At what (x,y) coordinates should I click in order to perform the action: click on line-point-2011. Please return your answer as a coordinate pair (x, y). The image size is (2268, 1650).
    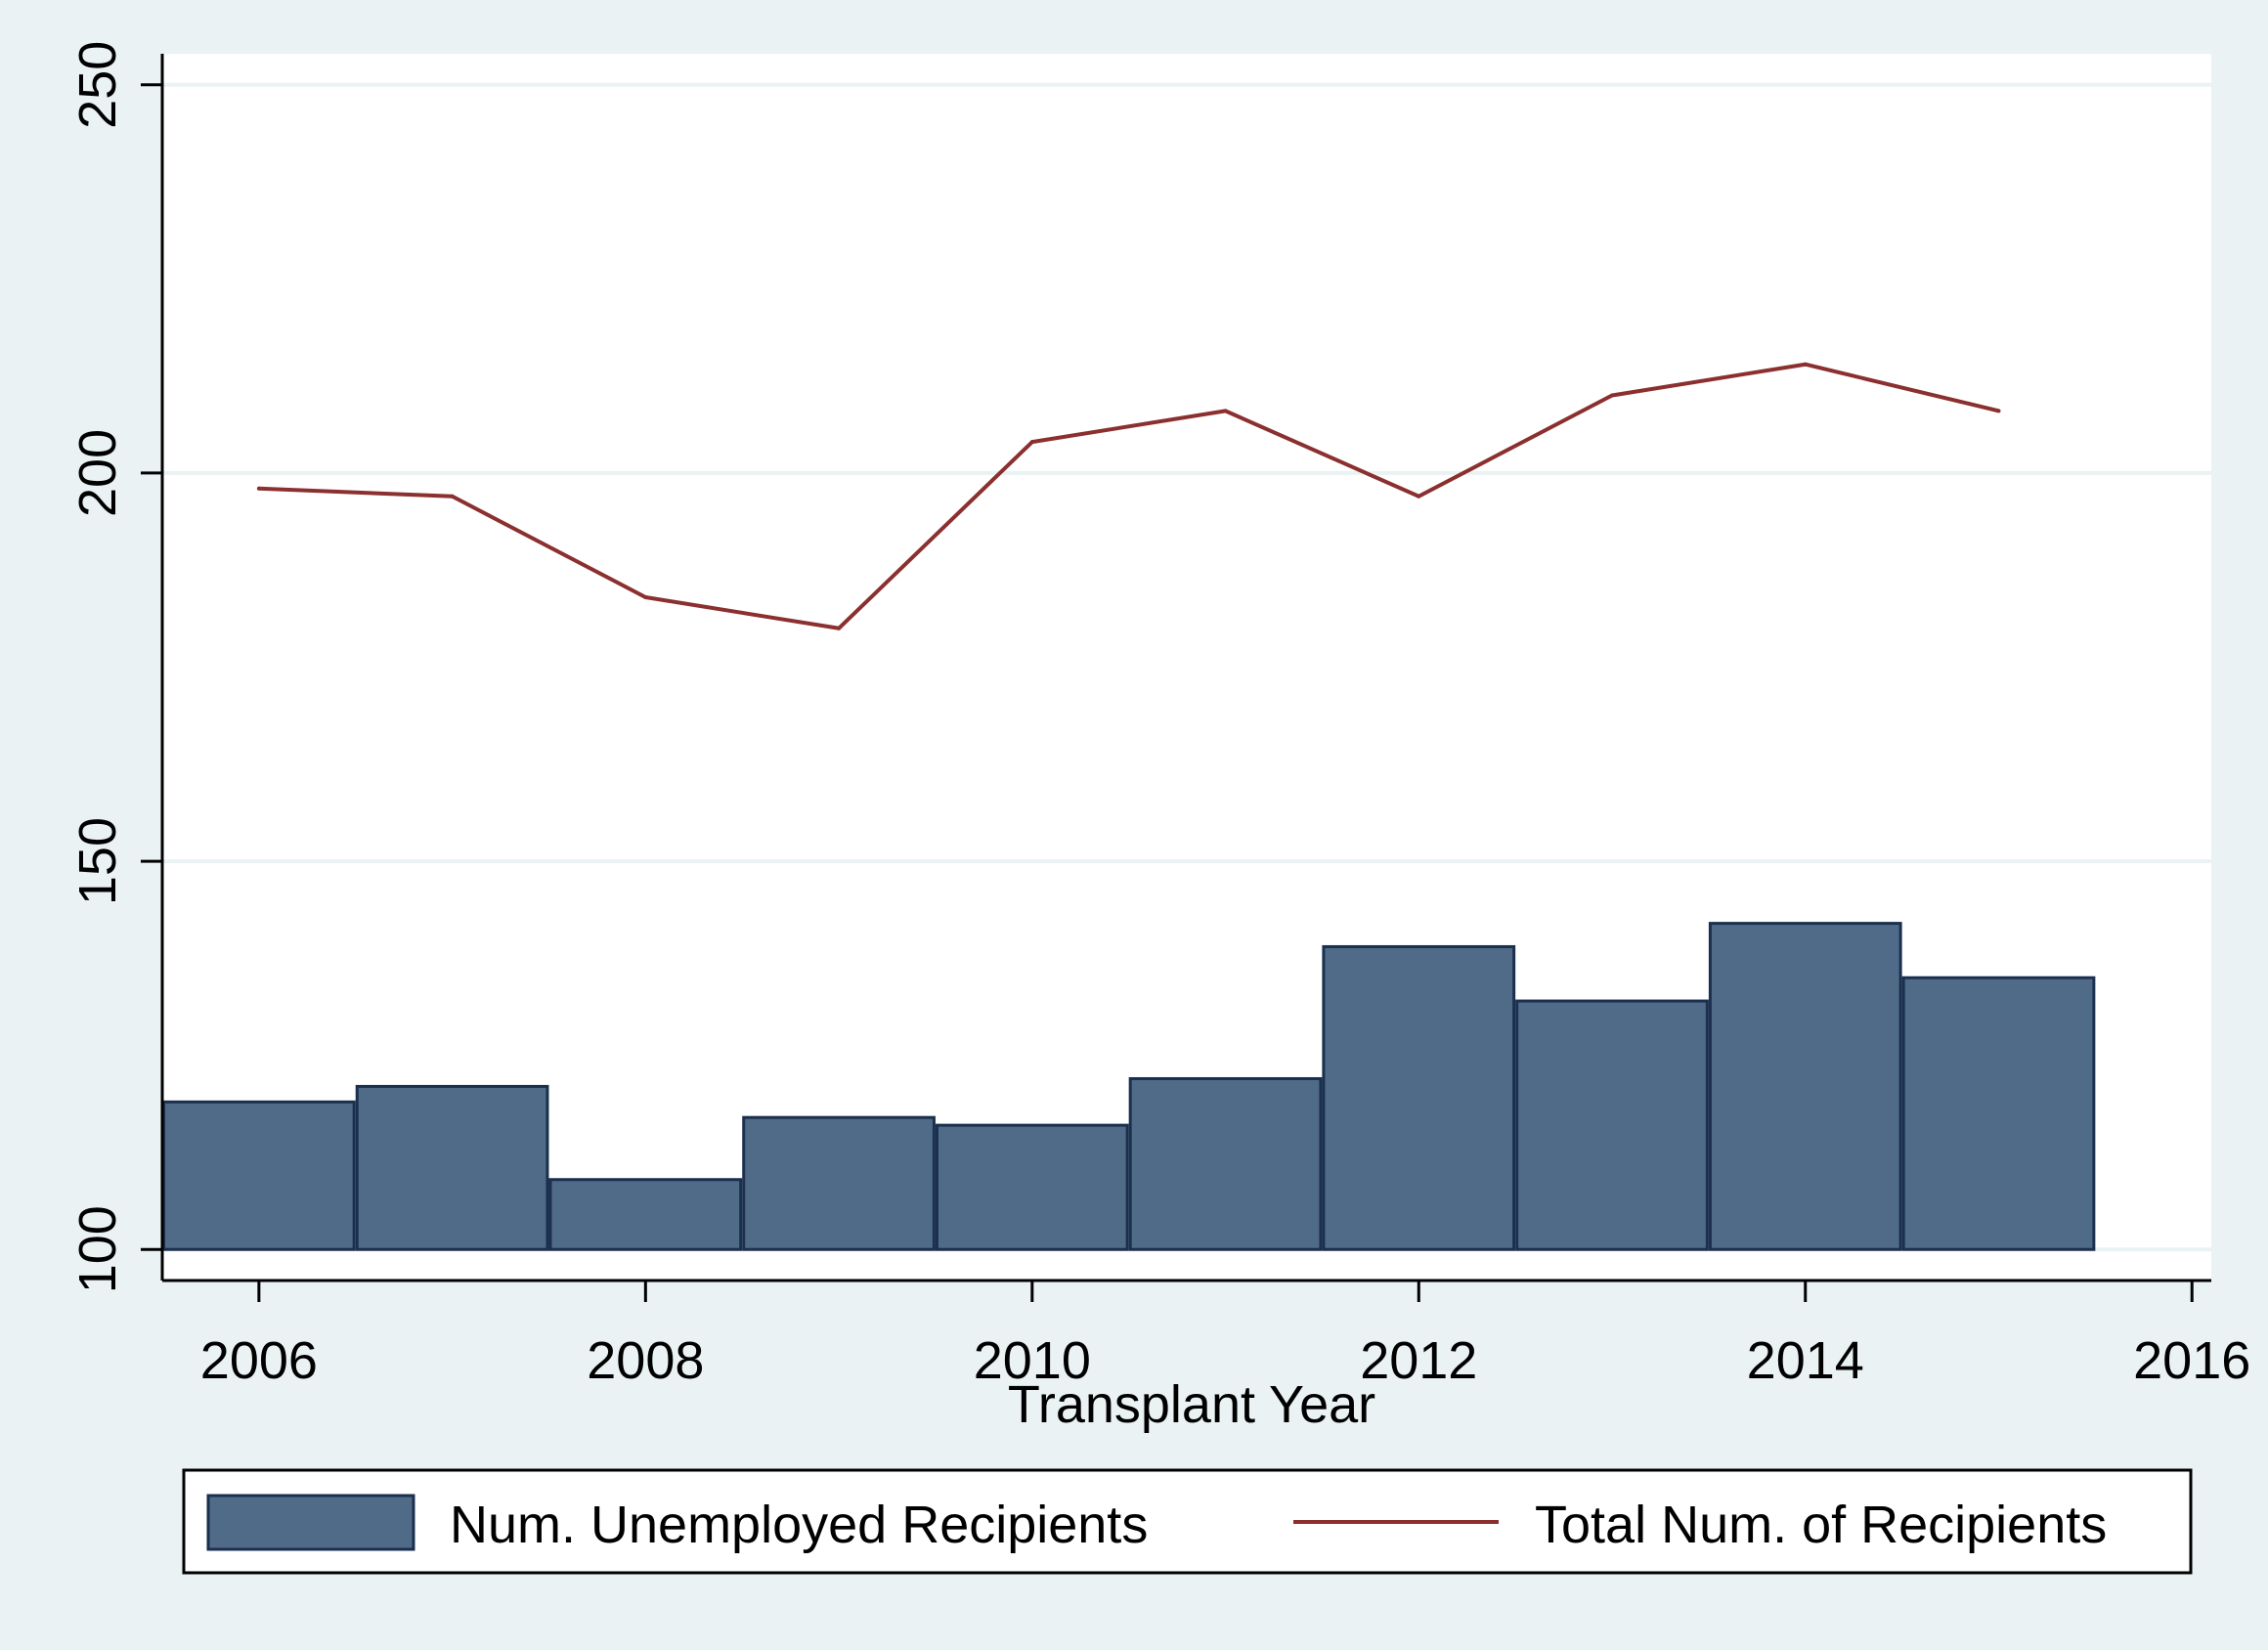
    Looking at the image, I should click on (1225, 411).